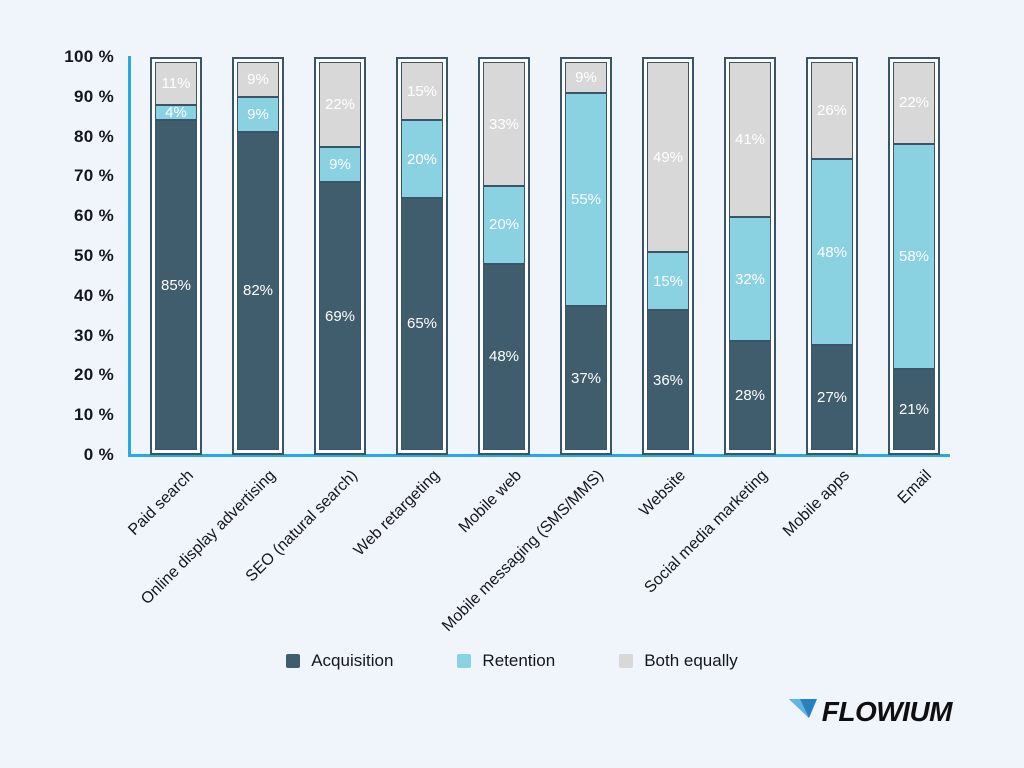 The width and height of the screenshot is (1024, 768). I want to click on segment-both-equally: 49%, so click(668, 157).